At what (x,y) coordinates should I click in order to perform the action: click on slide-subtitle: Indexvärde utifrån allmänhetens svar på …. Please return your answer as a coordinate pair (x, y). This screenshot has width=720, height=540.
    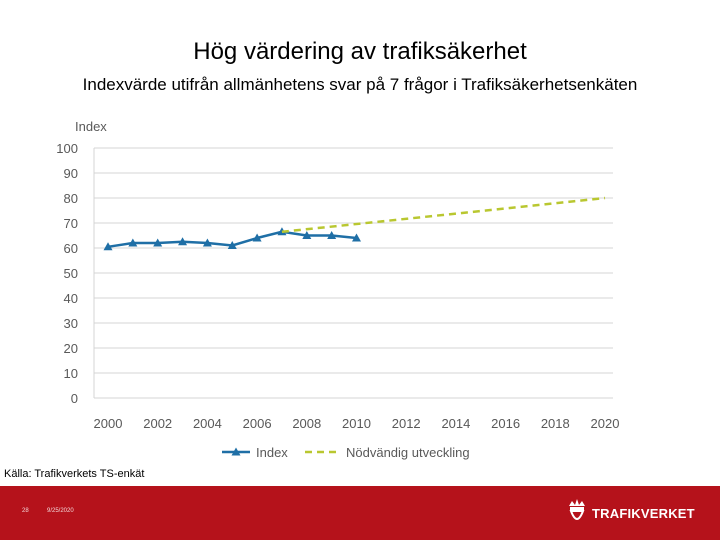
    Looking at the image, I should click on (360, 84).